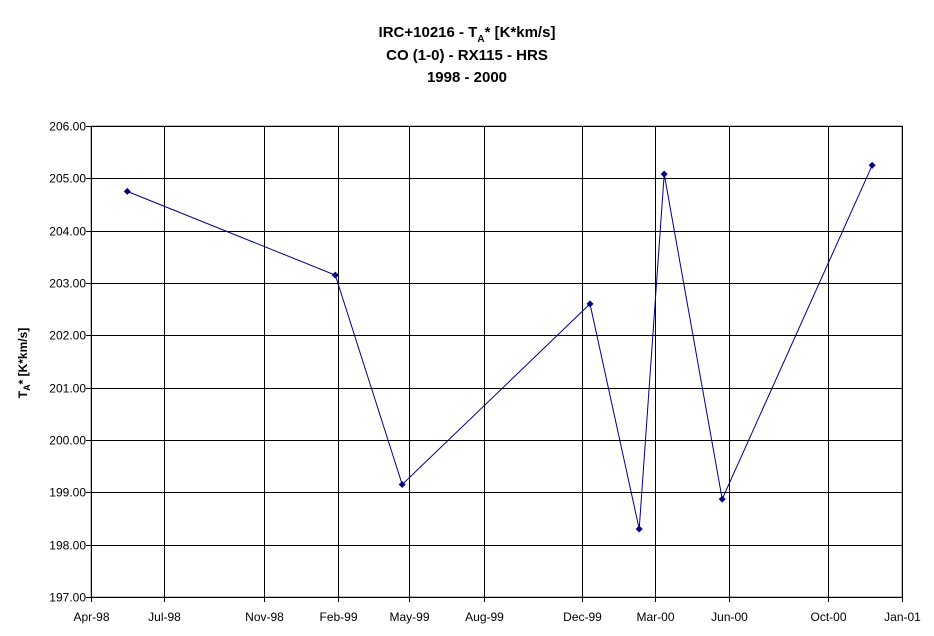  Describe the element at coordinates (67, 598) in the screenshot. I see `y-tick-label: 197.00` at that location.